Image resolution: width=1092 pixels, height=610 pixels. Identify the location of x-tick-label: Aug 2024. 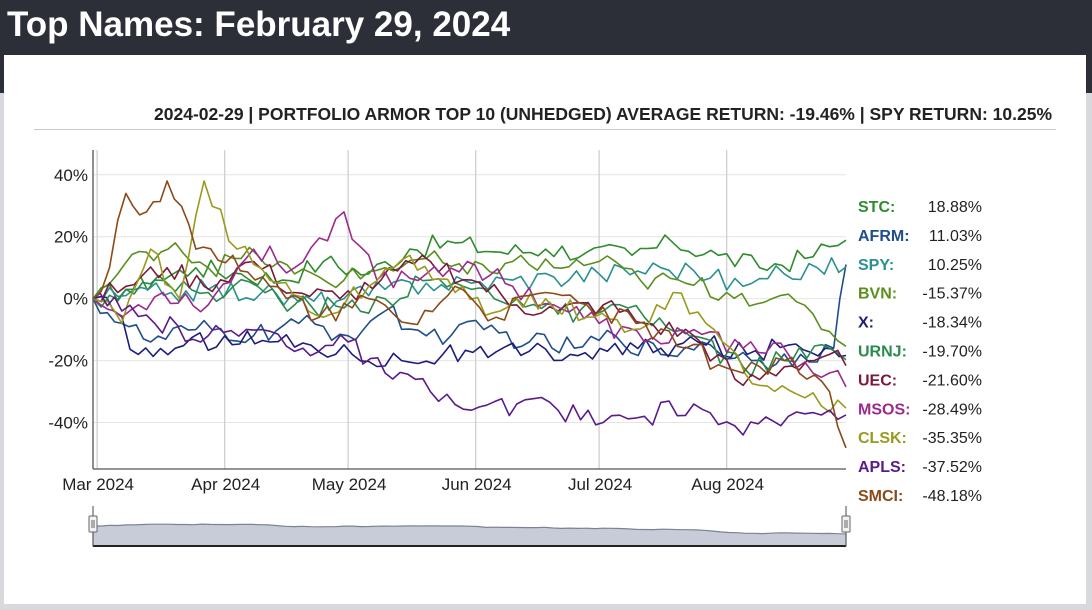
(727, 484).